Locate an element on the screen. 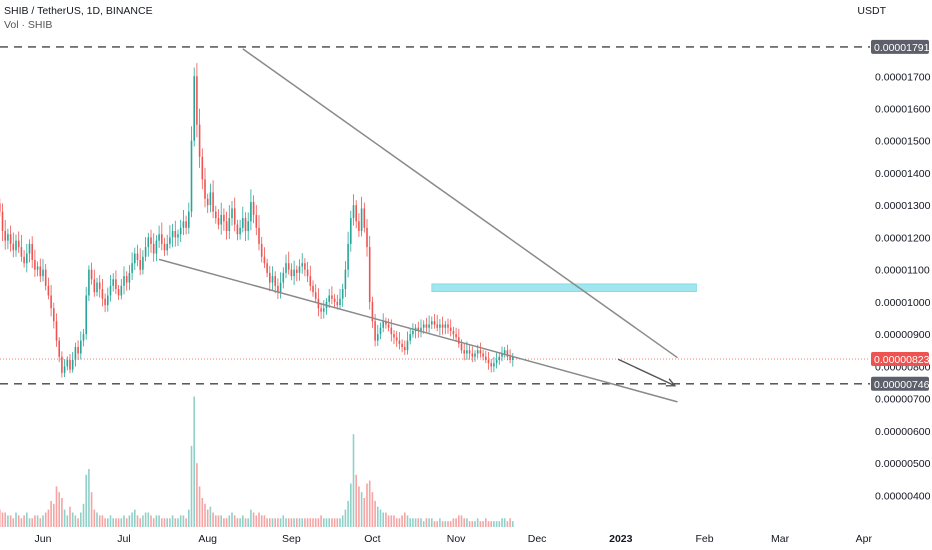  level-label-high-bg is located at coordinates (900, 46).